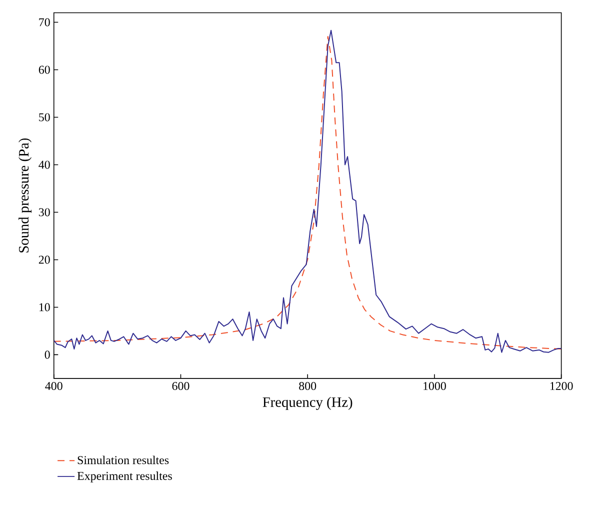 This screenshot has height=507, width=601. Describe the element at coordinates (307, 403) in the screenshot. I see `x-axis-title: Frequency (Hz)` at that location.